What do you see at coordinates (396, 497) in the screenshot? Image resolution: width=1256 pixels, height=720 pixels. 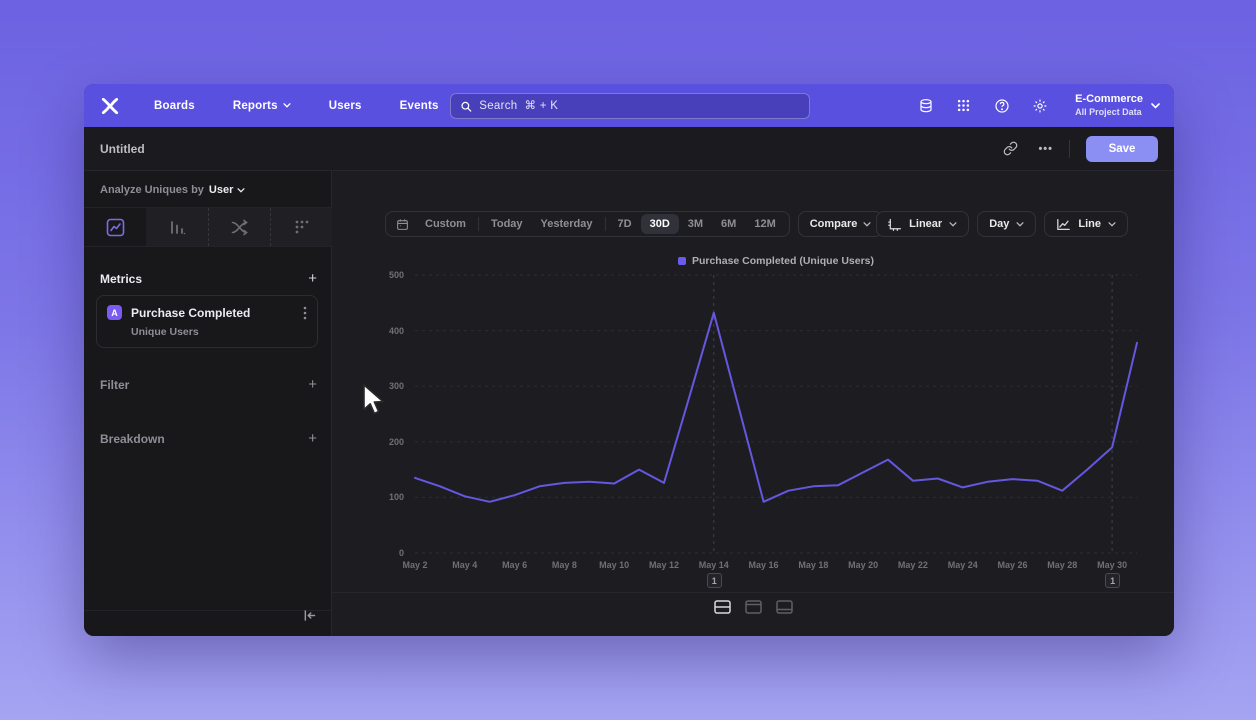 I see `y-axis-tick: 100` at bounding box center [396, 497].